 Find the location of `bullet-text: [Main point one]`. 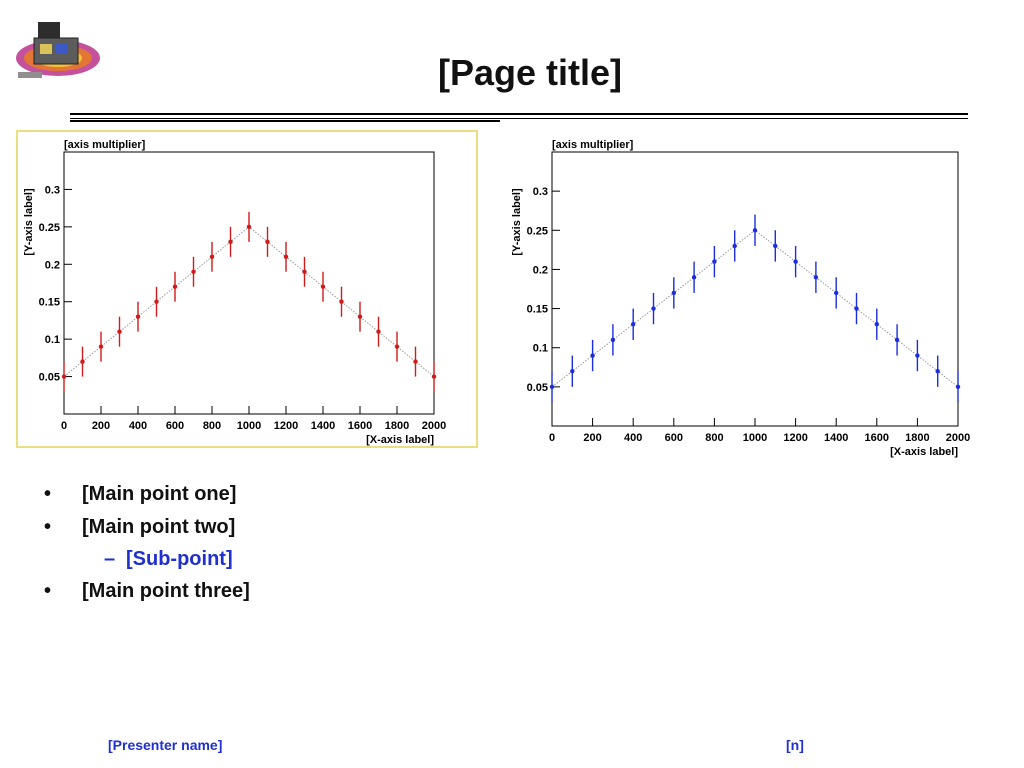

bullet-text: [Main point one] is located at coordinates (159, 494).